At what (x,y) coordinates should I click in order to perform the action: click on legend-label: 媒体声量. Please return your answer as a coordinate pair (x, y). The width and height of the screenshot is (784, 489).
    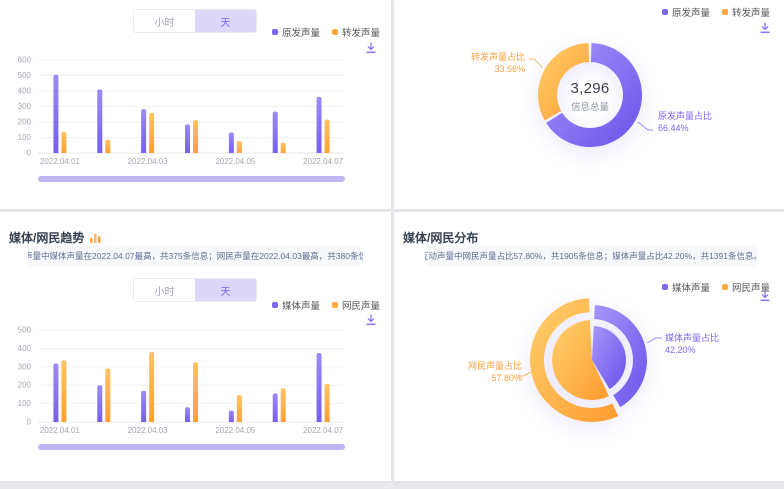
    Looking at the image, I should click on (300, 306).